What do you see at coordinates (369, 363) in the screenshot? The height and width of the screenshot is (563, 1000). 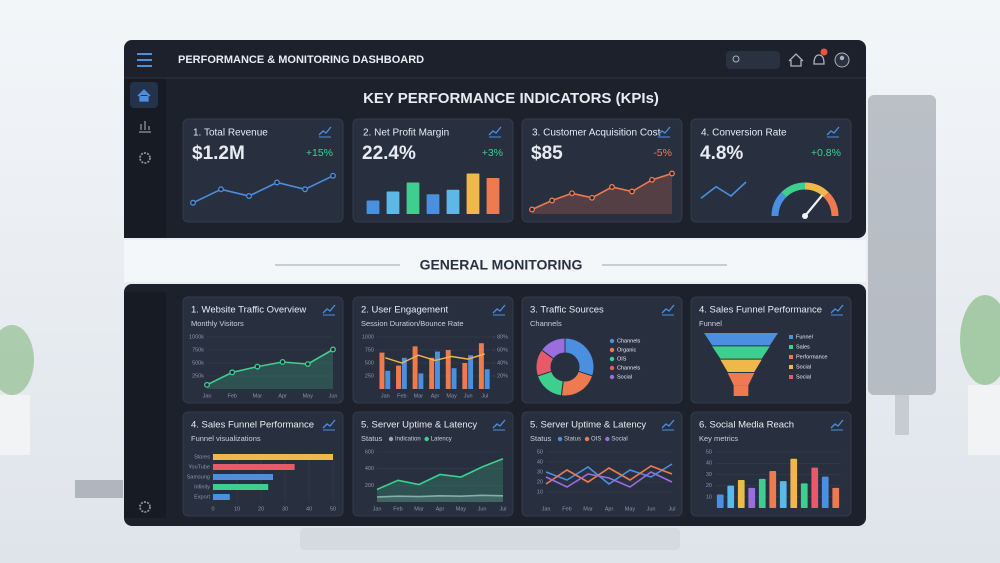 I see `y-tick-label: 500` at bounding box center [369, 363].